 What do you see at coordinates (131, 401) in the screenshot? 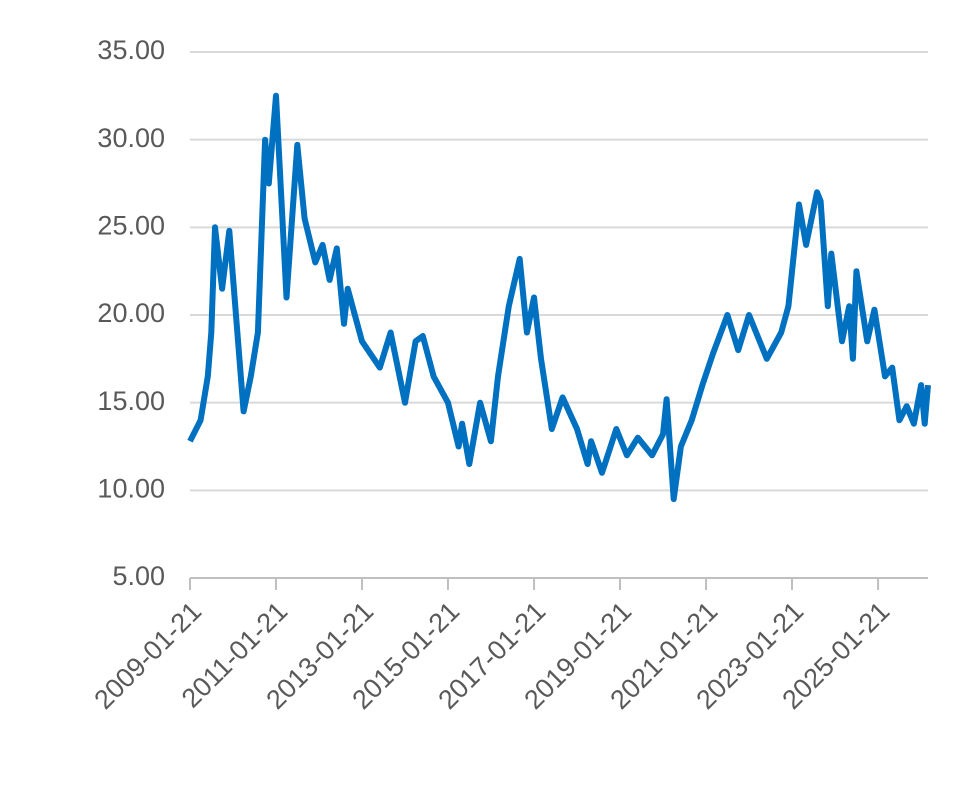
I see `y-tick-label: 15.00` at bounding box center [131, 401].